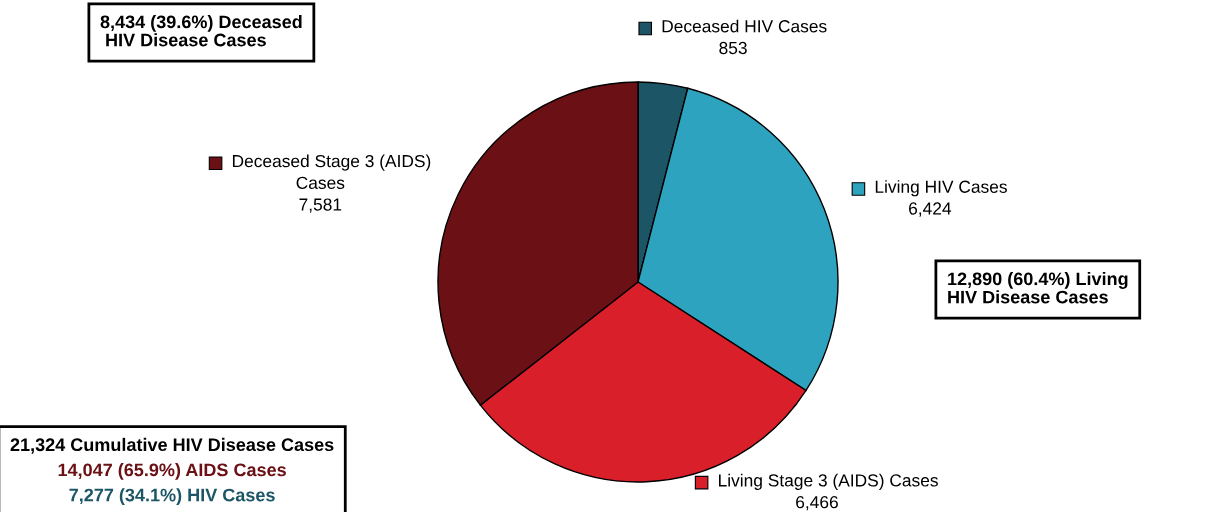  Describe the element at coordinates (172, 496) in the screenshot. I see `text: 7,277 (34.1%) HIV Cases` at that location.